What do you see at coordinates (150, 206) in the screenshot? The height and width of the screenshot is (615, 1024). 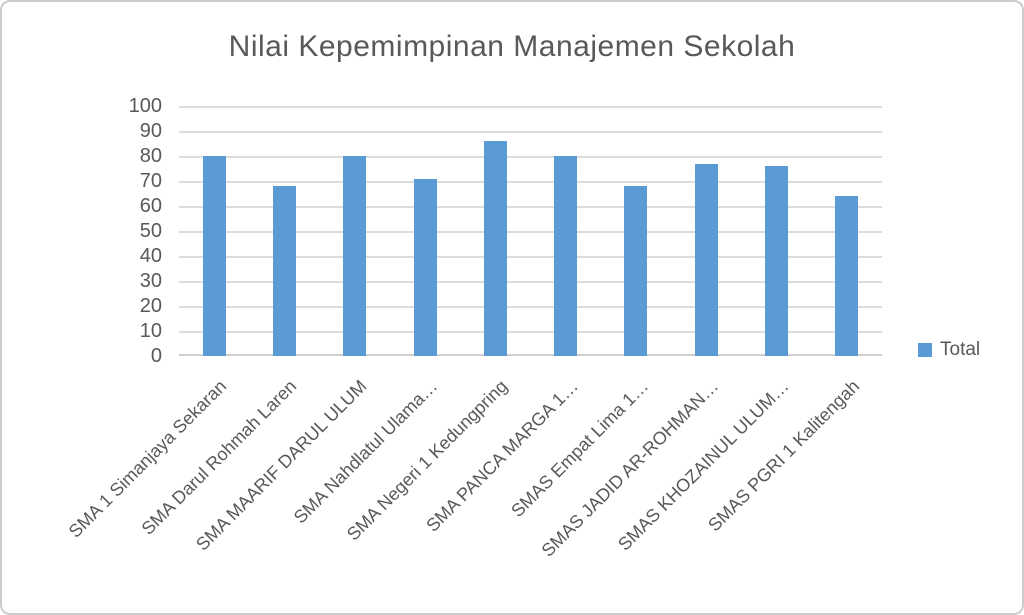 I see `y-tick-label: 60` at bounding box center [150, 206].